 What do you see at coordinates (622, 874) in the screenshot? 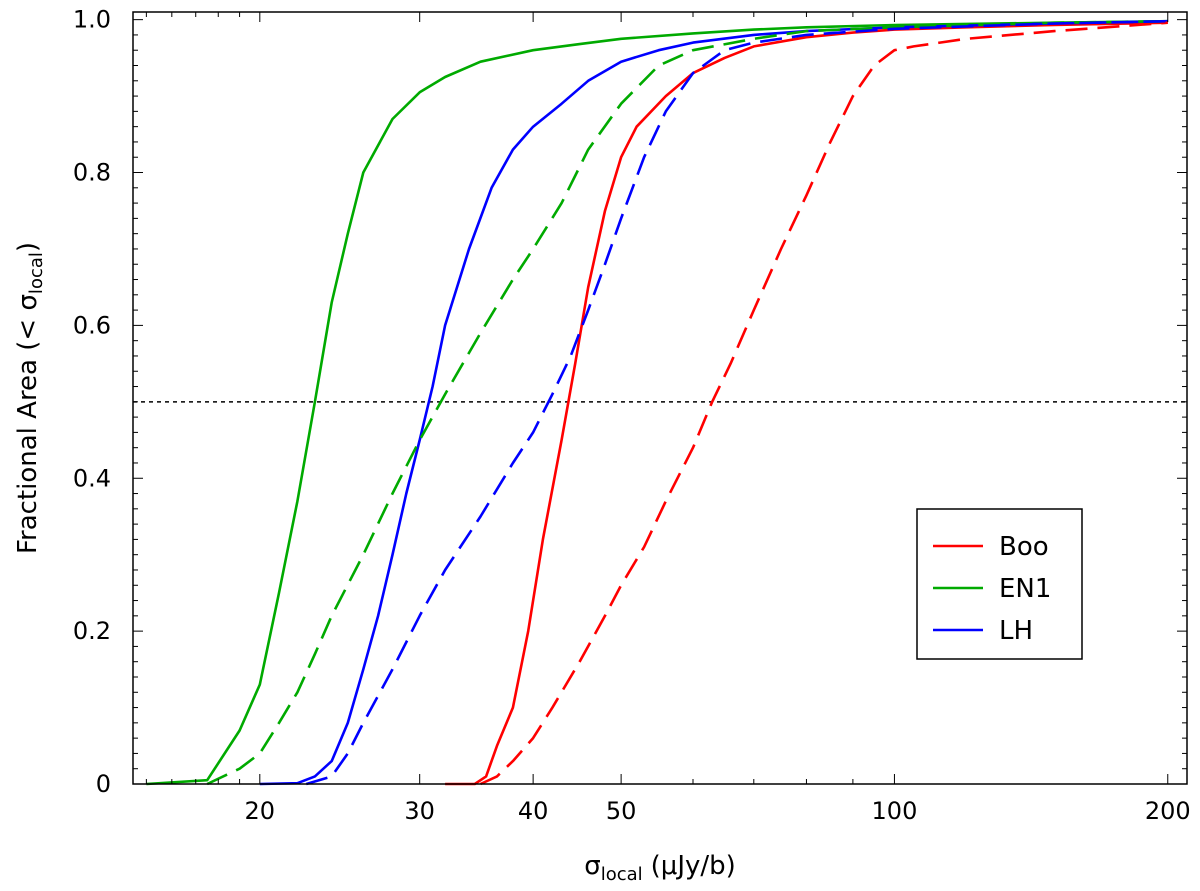
I see `x-axis-title-sub: local` at bounding box center [622, 874].